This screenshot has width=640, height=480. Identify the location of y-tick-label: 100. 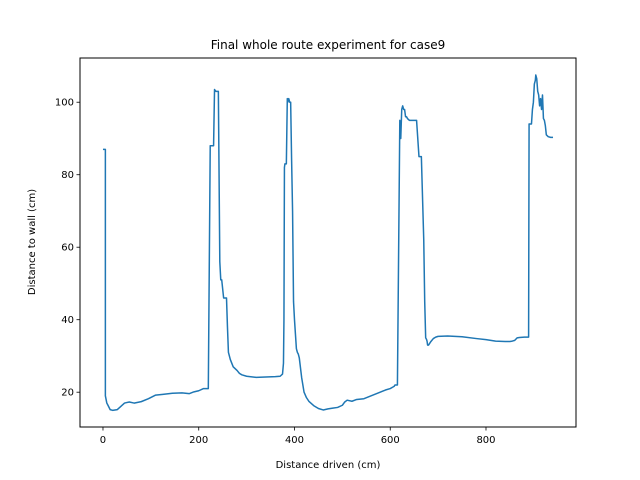
(64, 103).